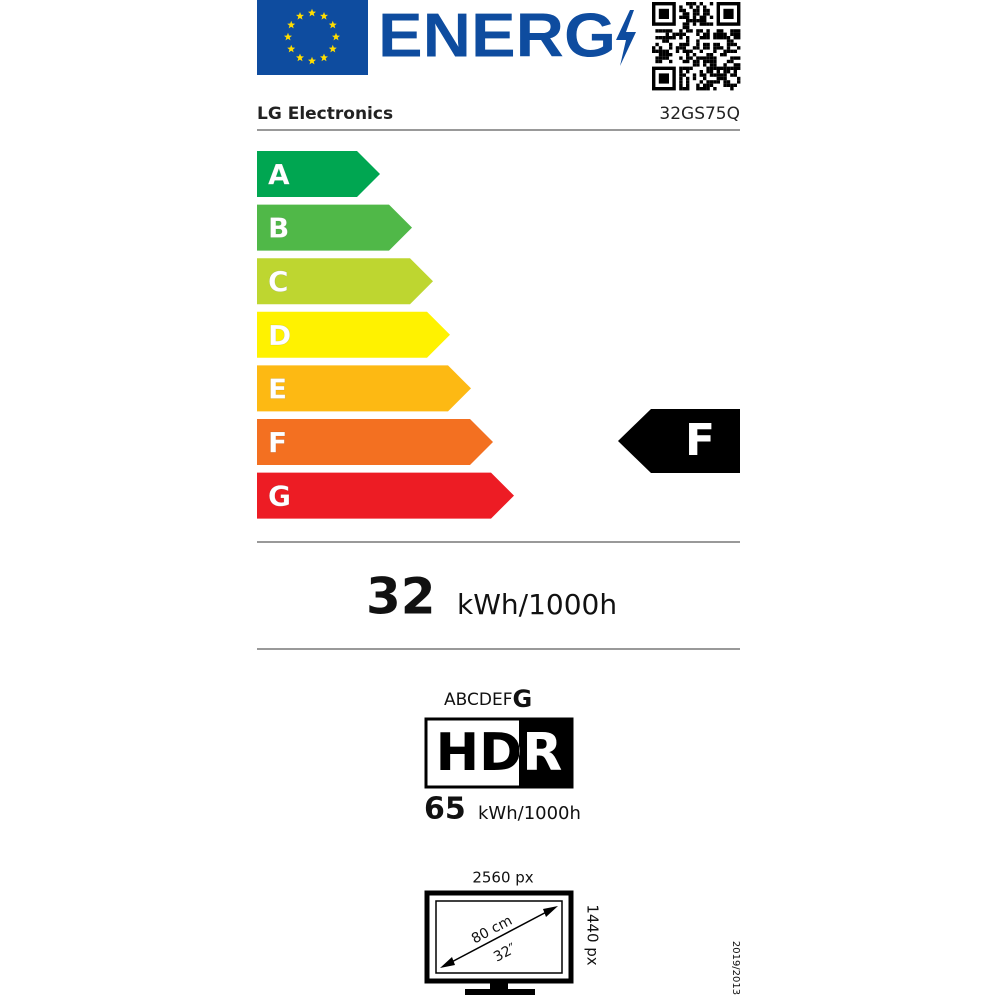  Describe the element at coordinates (278, 281) in the screenshot. I see `class-letter: C` at that location.